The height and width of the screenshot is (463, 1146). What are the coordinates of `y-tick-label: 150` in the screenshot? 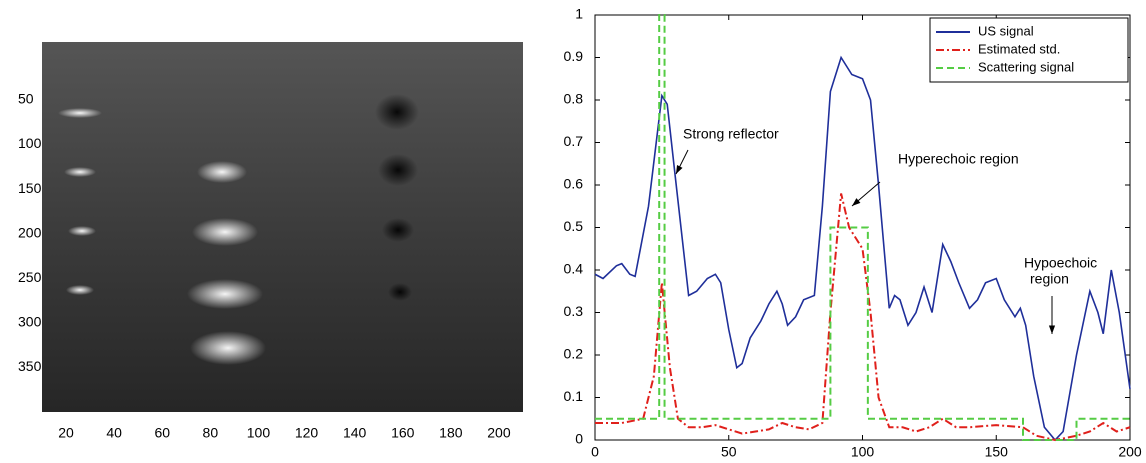 It's located at (30, 188).